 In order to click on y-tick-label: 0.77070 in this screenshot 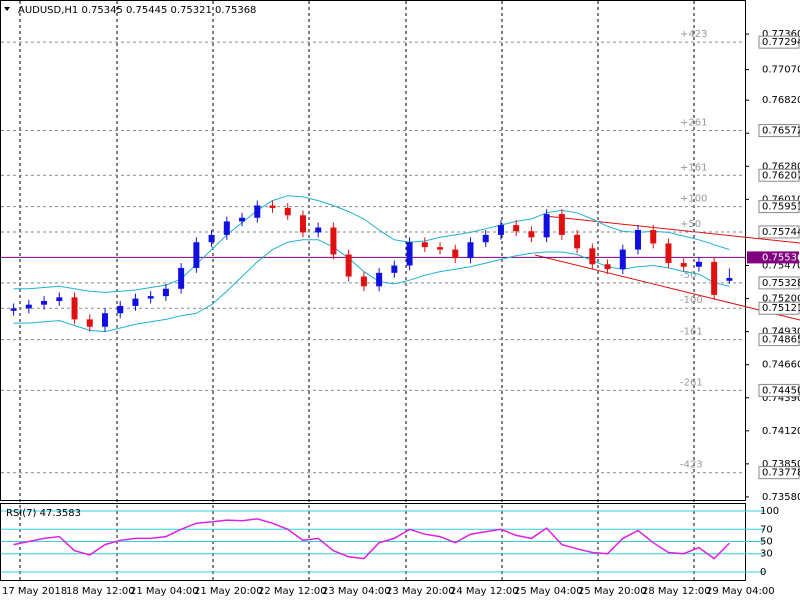, I will do `click(781, 70)`.